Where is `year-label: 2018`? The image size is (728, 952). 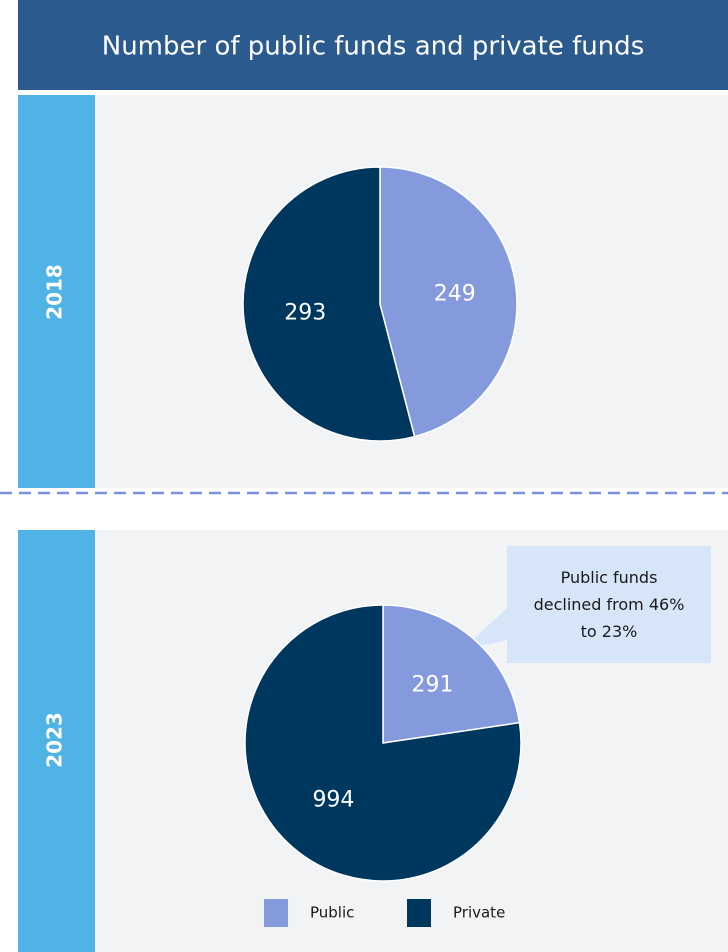 year-label: 2018 is located at coordinates (55, 292).